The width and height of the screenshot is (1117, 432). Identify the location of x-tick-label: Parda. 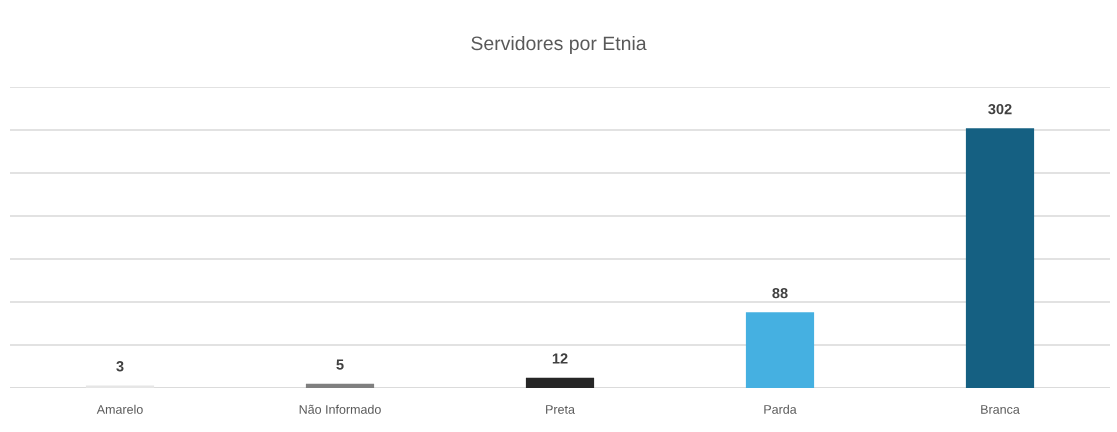
(780, 409).